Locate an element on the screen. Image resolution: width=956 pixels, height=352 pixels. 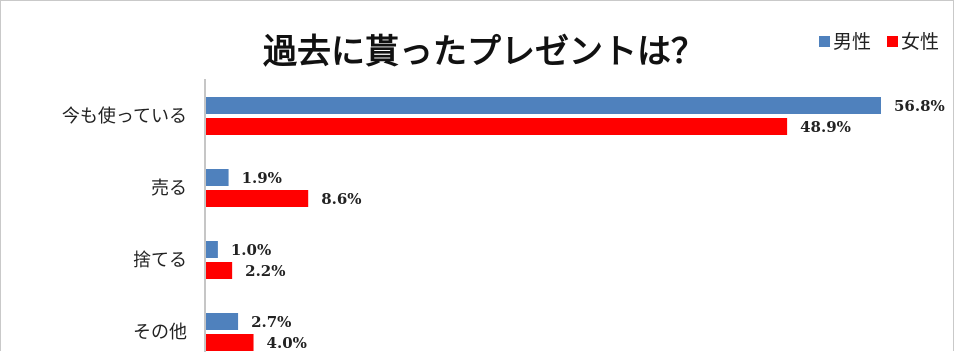
legend-swatch-female is located at coordinates (892, 41).